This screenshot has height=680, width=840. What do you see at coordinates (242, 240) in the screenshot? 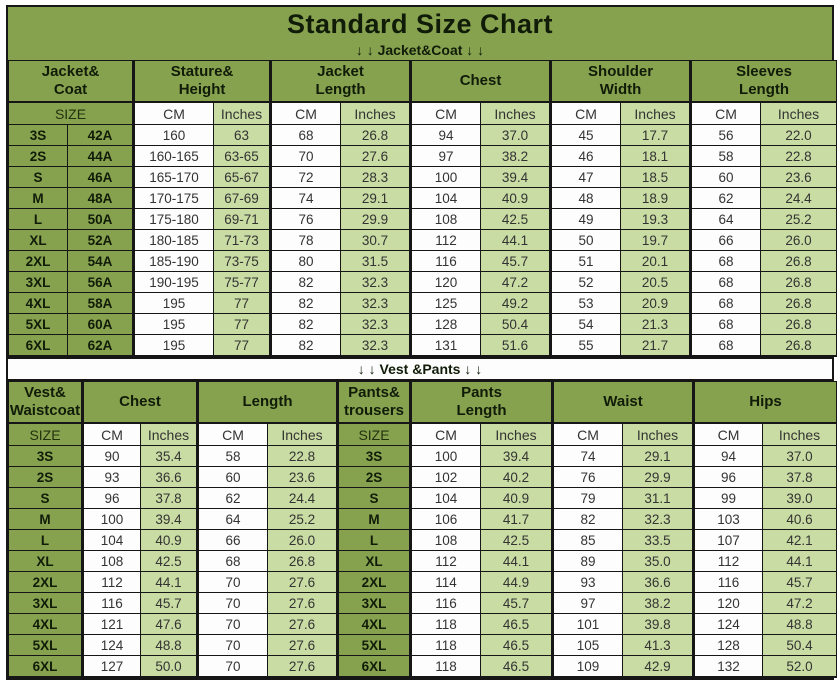
I see `inches-value-cell: 71-73` at bounding box center [242, 240].